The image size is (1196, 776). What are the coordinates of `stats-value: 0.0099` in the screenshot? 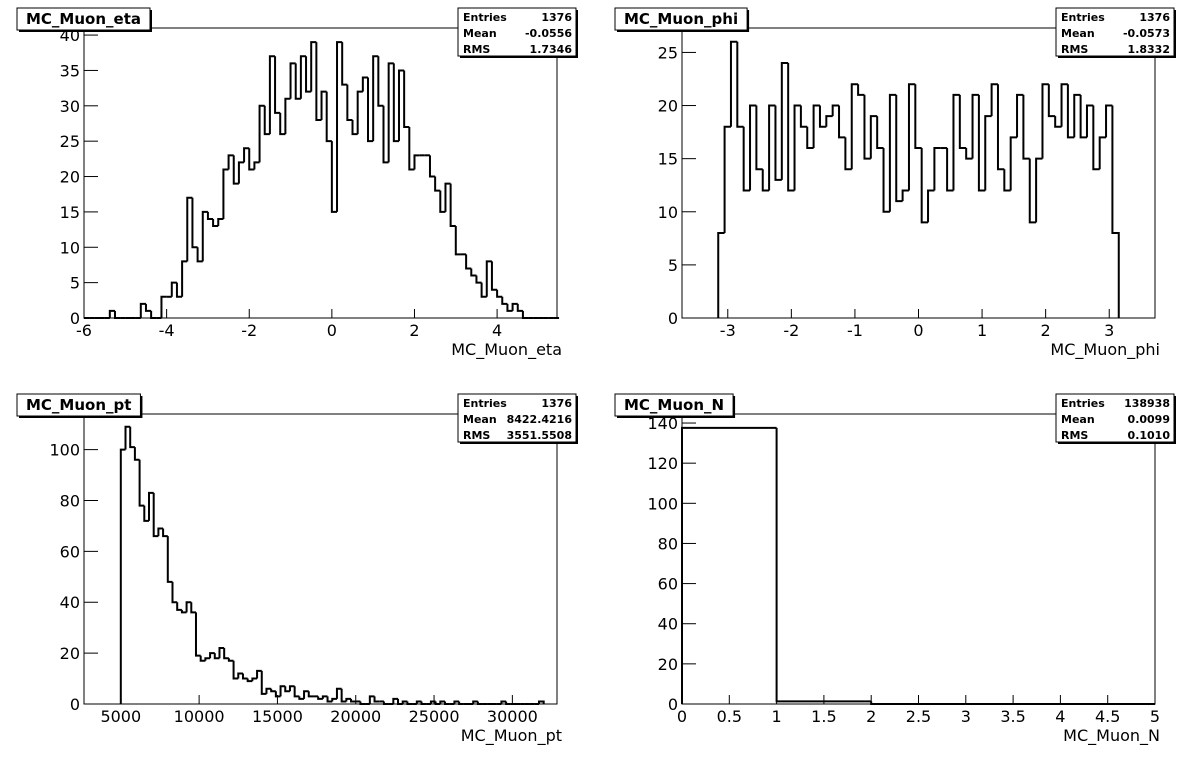 It's located at (1149, 419).